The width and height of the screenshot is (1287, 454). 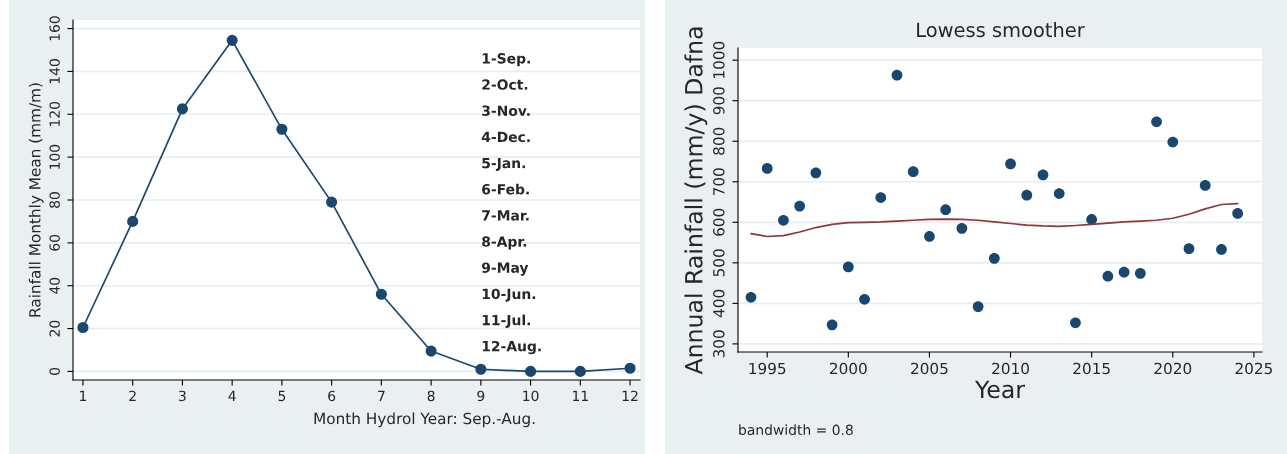 What do you see at coordinates (282, 396) in the screenshot?
I see `x-tick-label: 5` at bounding box center [282, 396].